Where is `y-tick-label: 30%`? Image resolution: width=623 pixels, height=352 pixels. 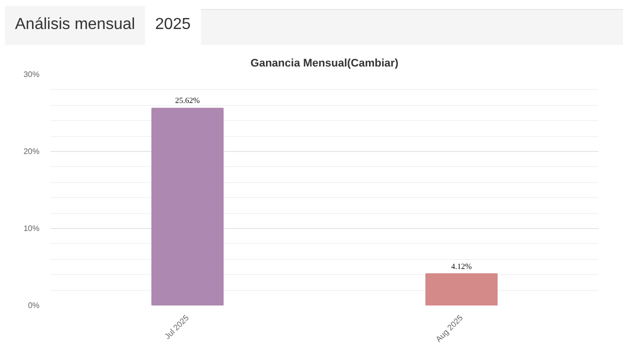
y-tick-label: 30% is located at coordinates (31, 74).